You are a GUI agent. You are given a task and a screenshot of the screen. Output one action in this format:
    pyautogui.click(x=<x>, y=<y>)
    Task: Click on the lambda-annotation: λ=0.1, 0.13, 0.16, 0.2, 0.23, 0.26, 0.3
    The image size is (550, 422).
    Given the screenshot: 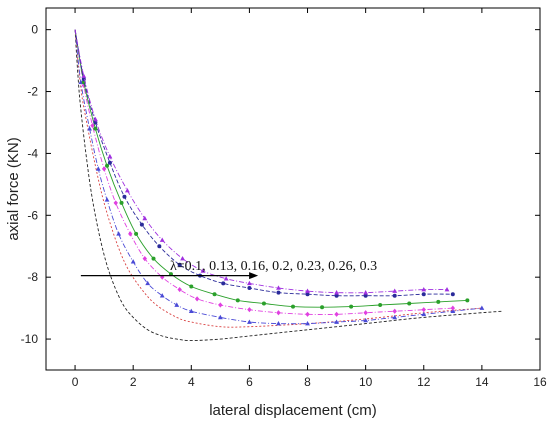 What is the action you would take?
    pyautogui.click(x=228, y=269)
    